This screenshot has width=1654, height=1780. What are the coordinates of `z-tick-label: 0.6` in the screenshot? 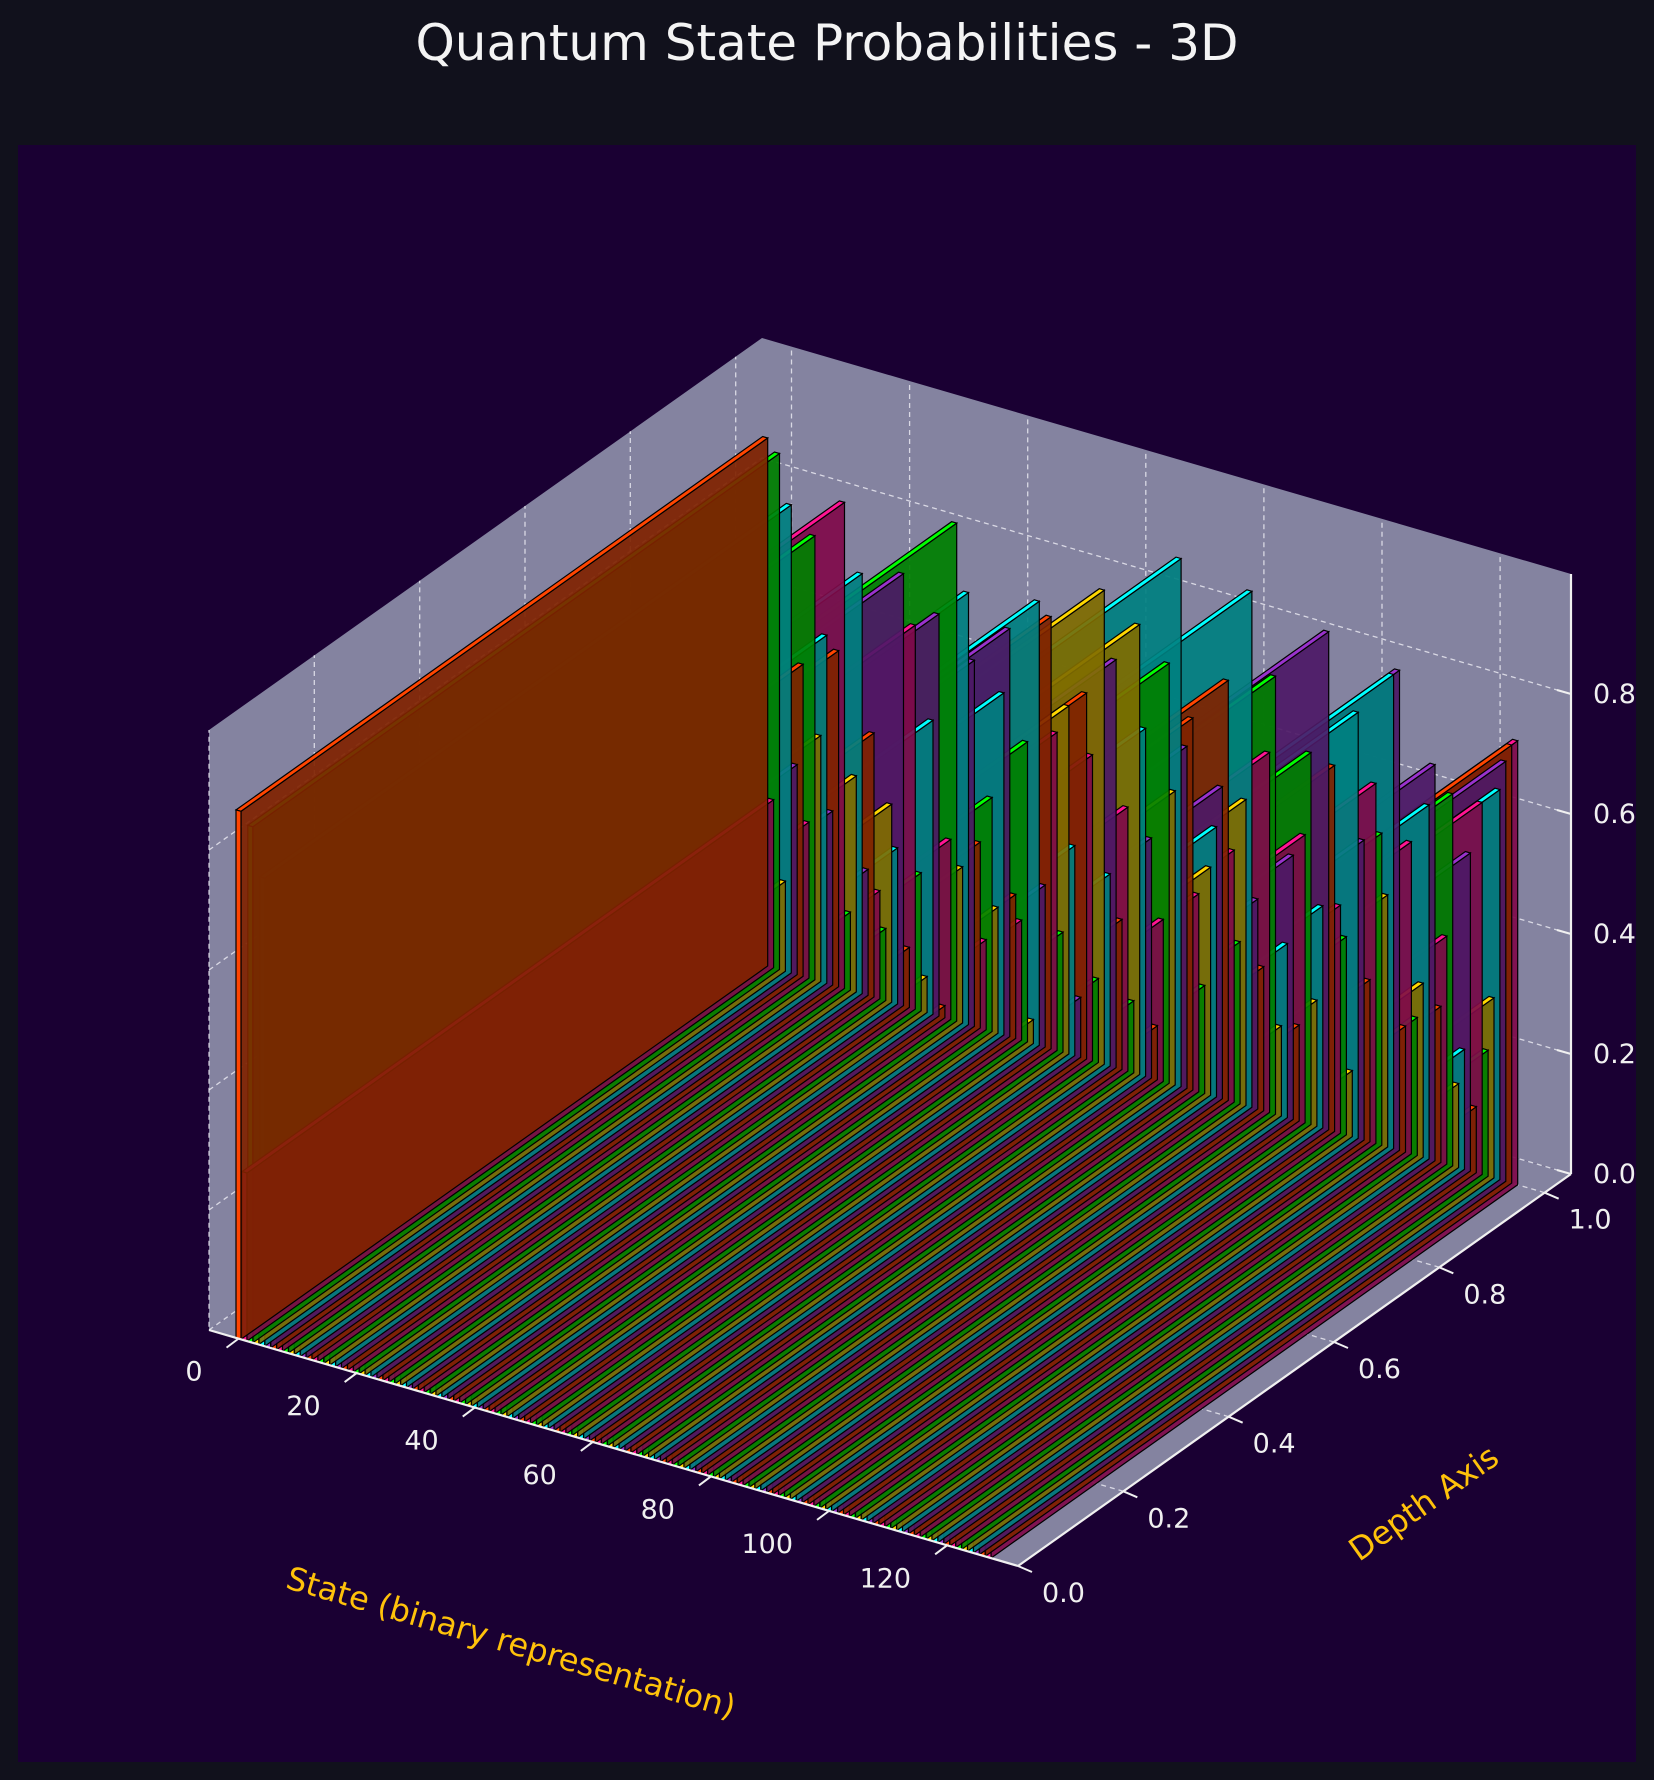 It's located at (1614, 814).